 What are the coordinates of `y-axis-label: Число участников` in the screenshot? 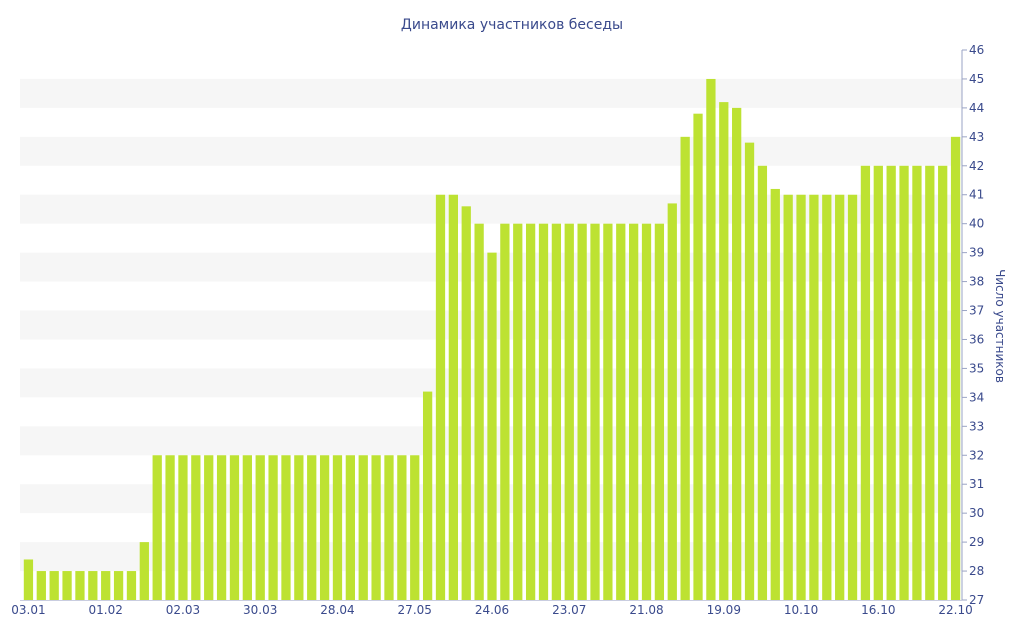 It's located at (1000, 326).